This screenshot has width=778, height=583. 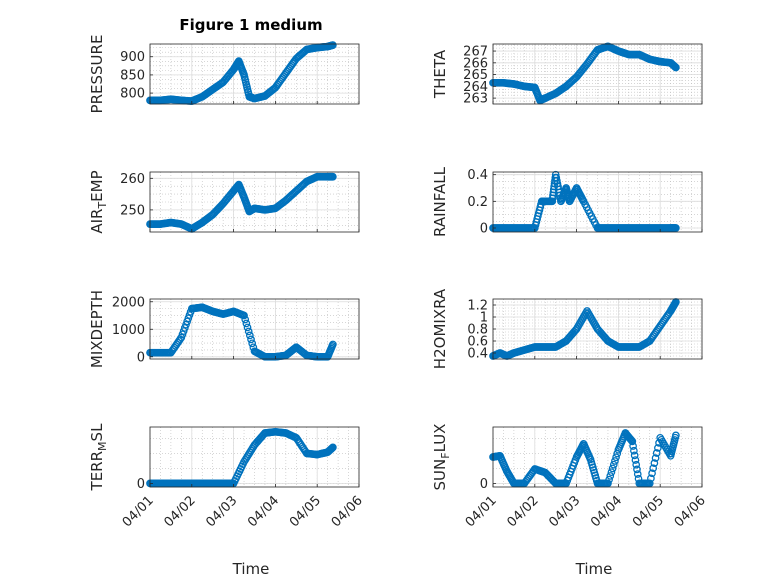 What do you see at coordinates (132, 179) in the screenshot?
I see `y-tick-label: 260` at bounding box center [132, 179].